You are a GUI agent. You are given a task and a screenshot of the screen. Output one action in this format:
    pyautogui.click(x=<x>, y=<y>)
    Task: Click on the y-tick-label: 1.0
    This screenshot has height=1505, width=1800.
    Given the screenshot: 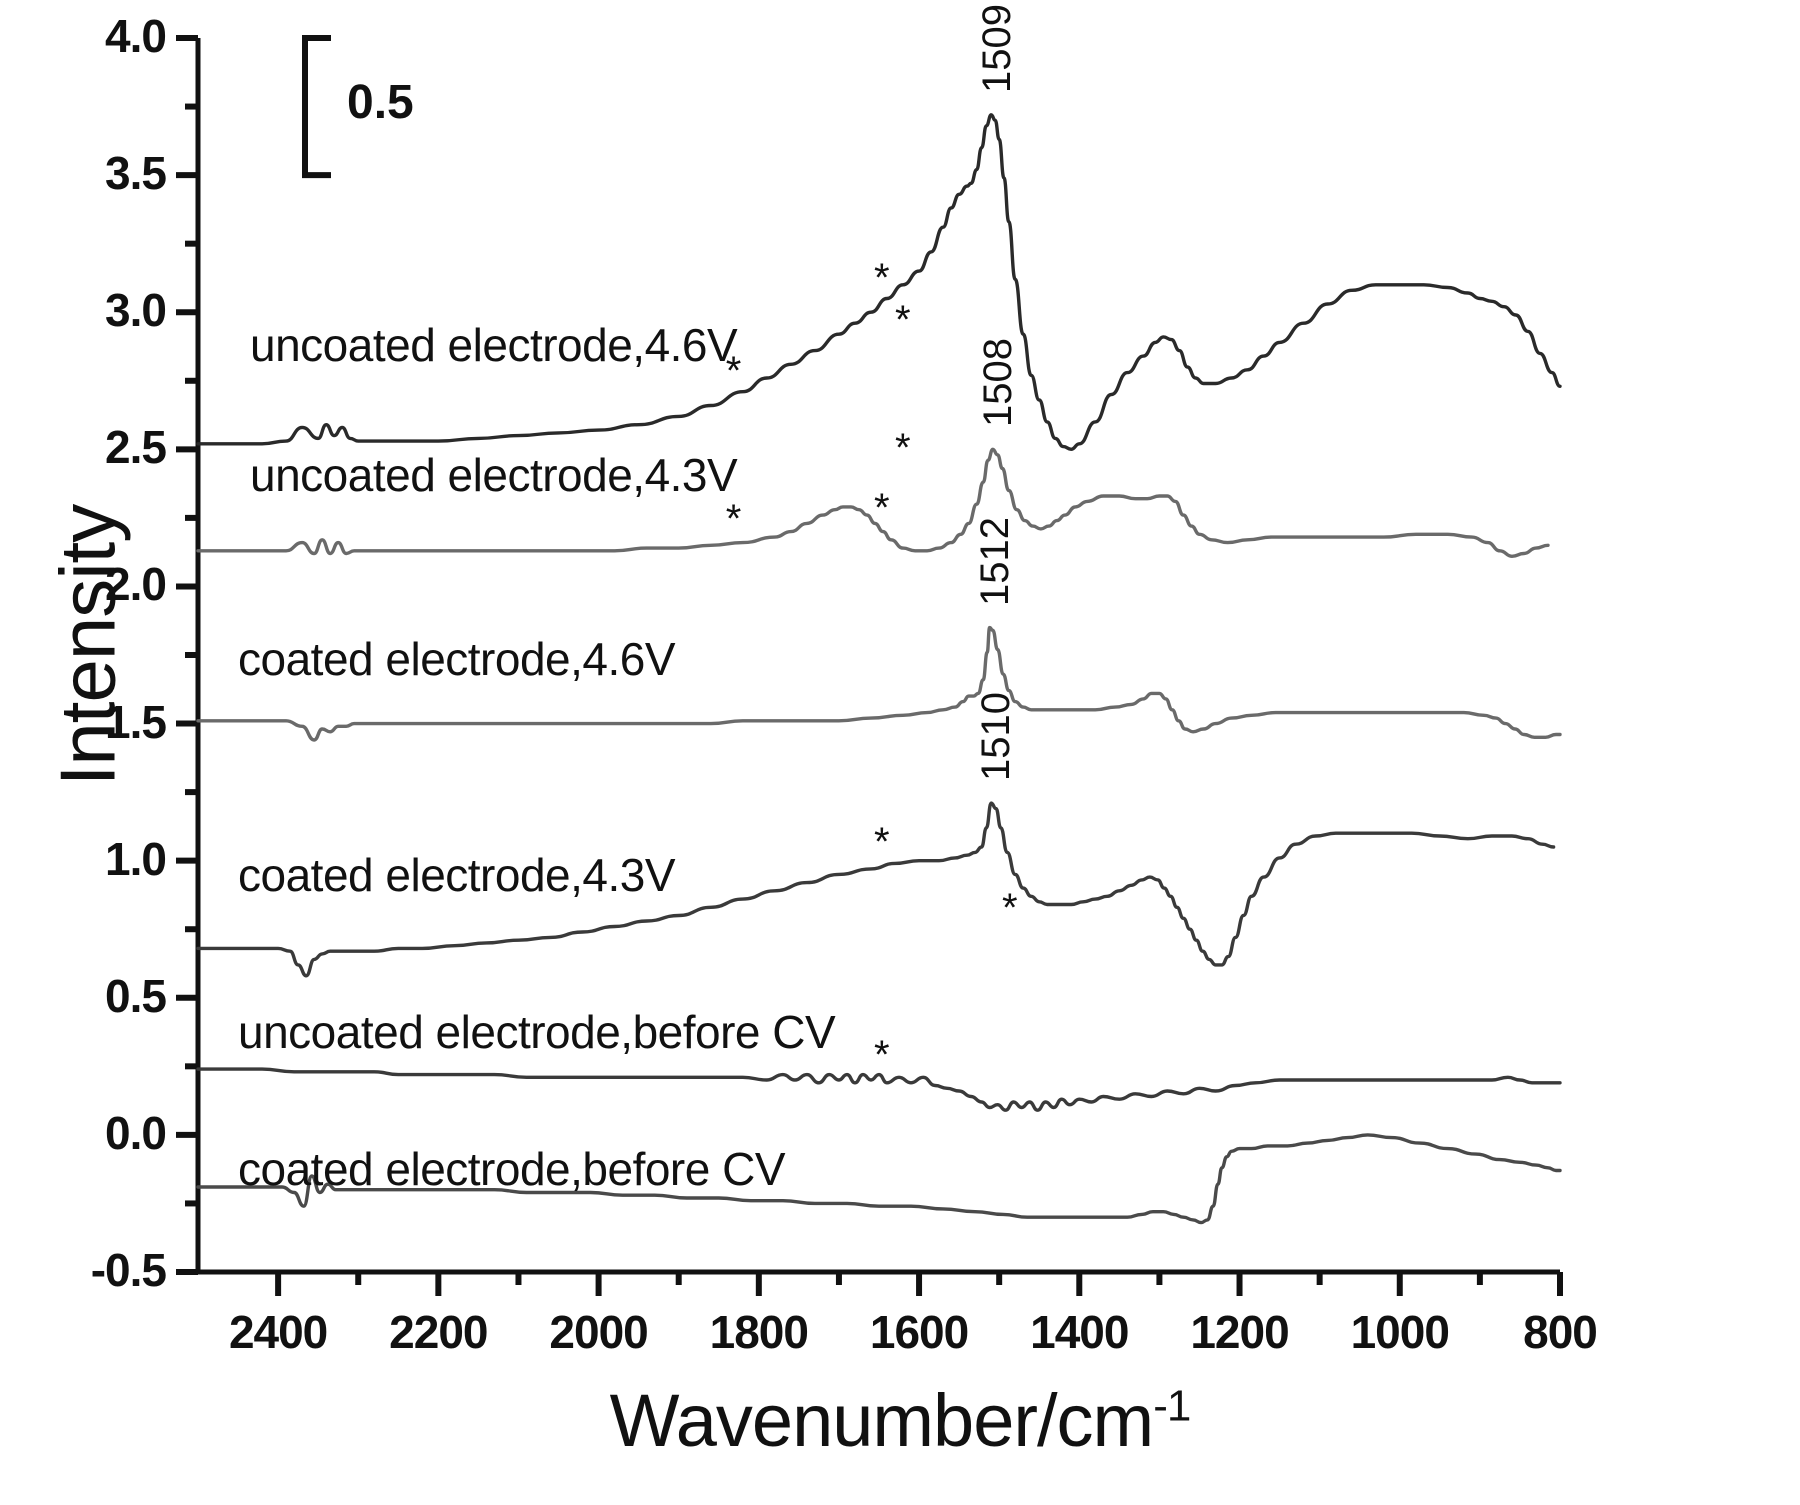 What is the action you would take?
    pyautogui.click(x=136, y=858)
    